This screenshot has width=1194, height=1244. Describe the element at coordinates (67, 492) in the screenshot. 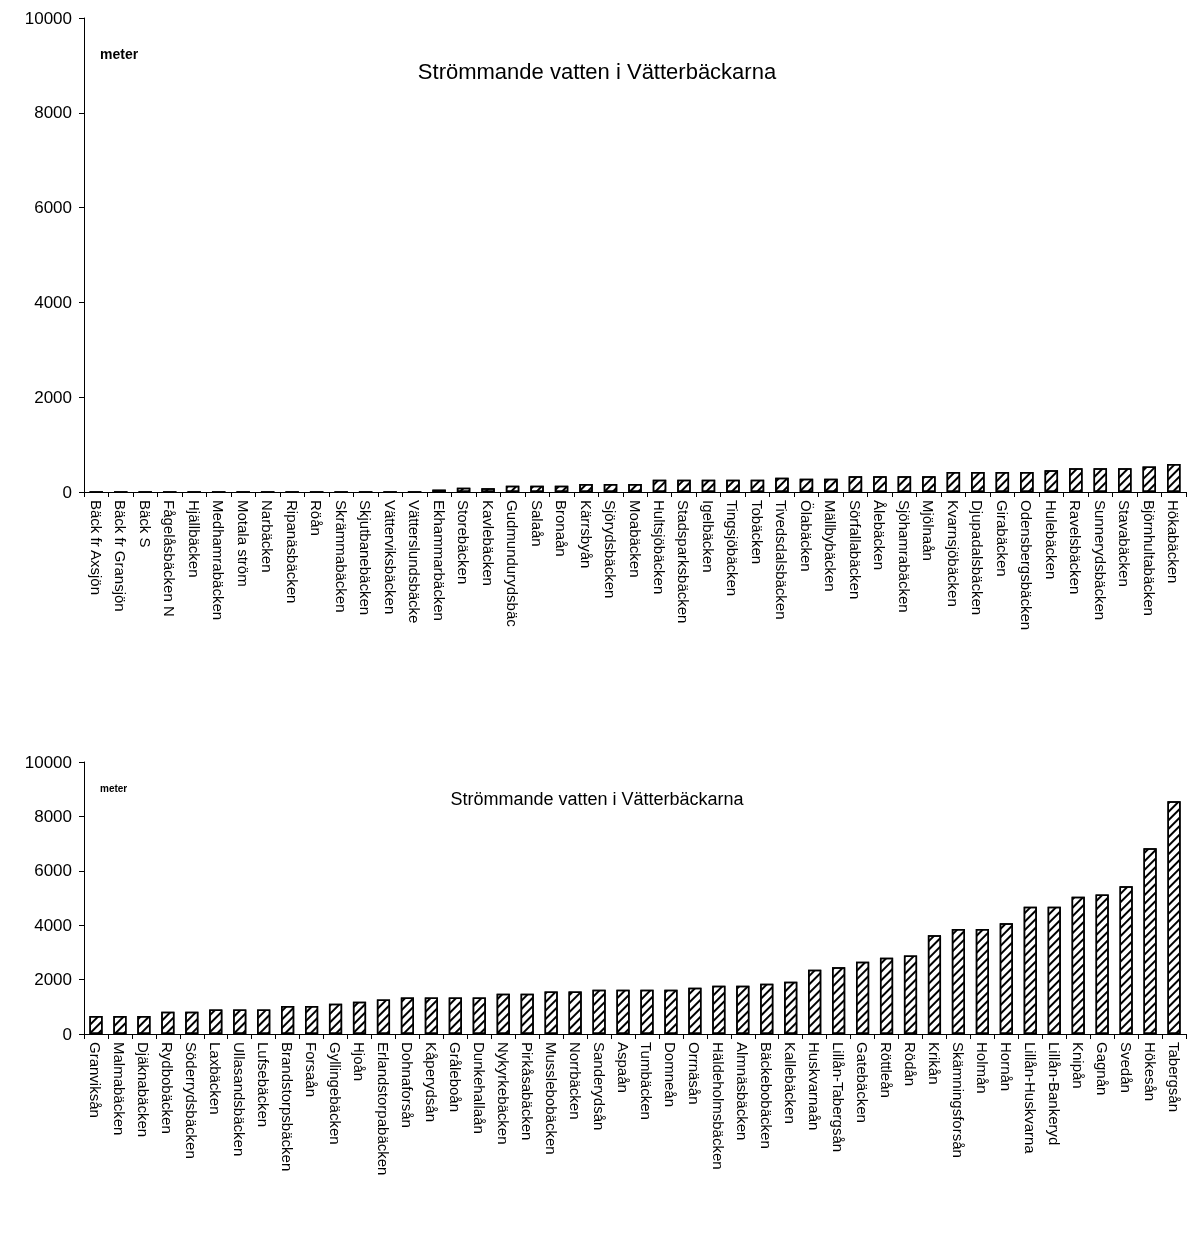

I see `y-tick-label: 0` at that location.